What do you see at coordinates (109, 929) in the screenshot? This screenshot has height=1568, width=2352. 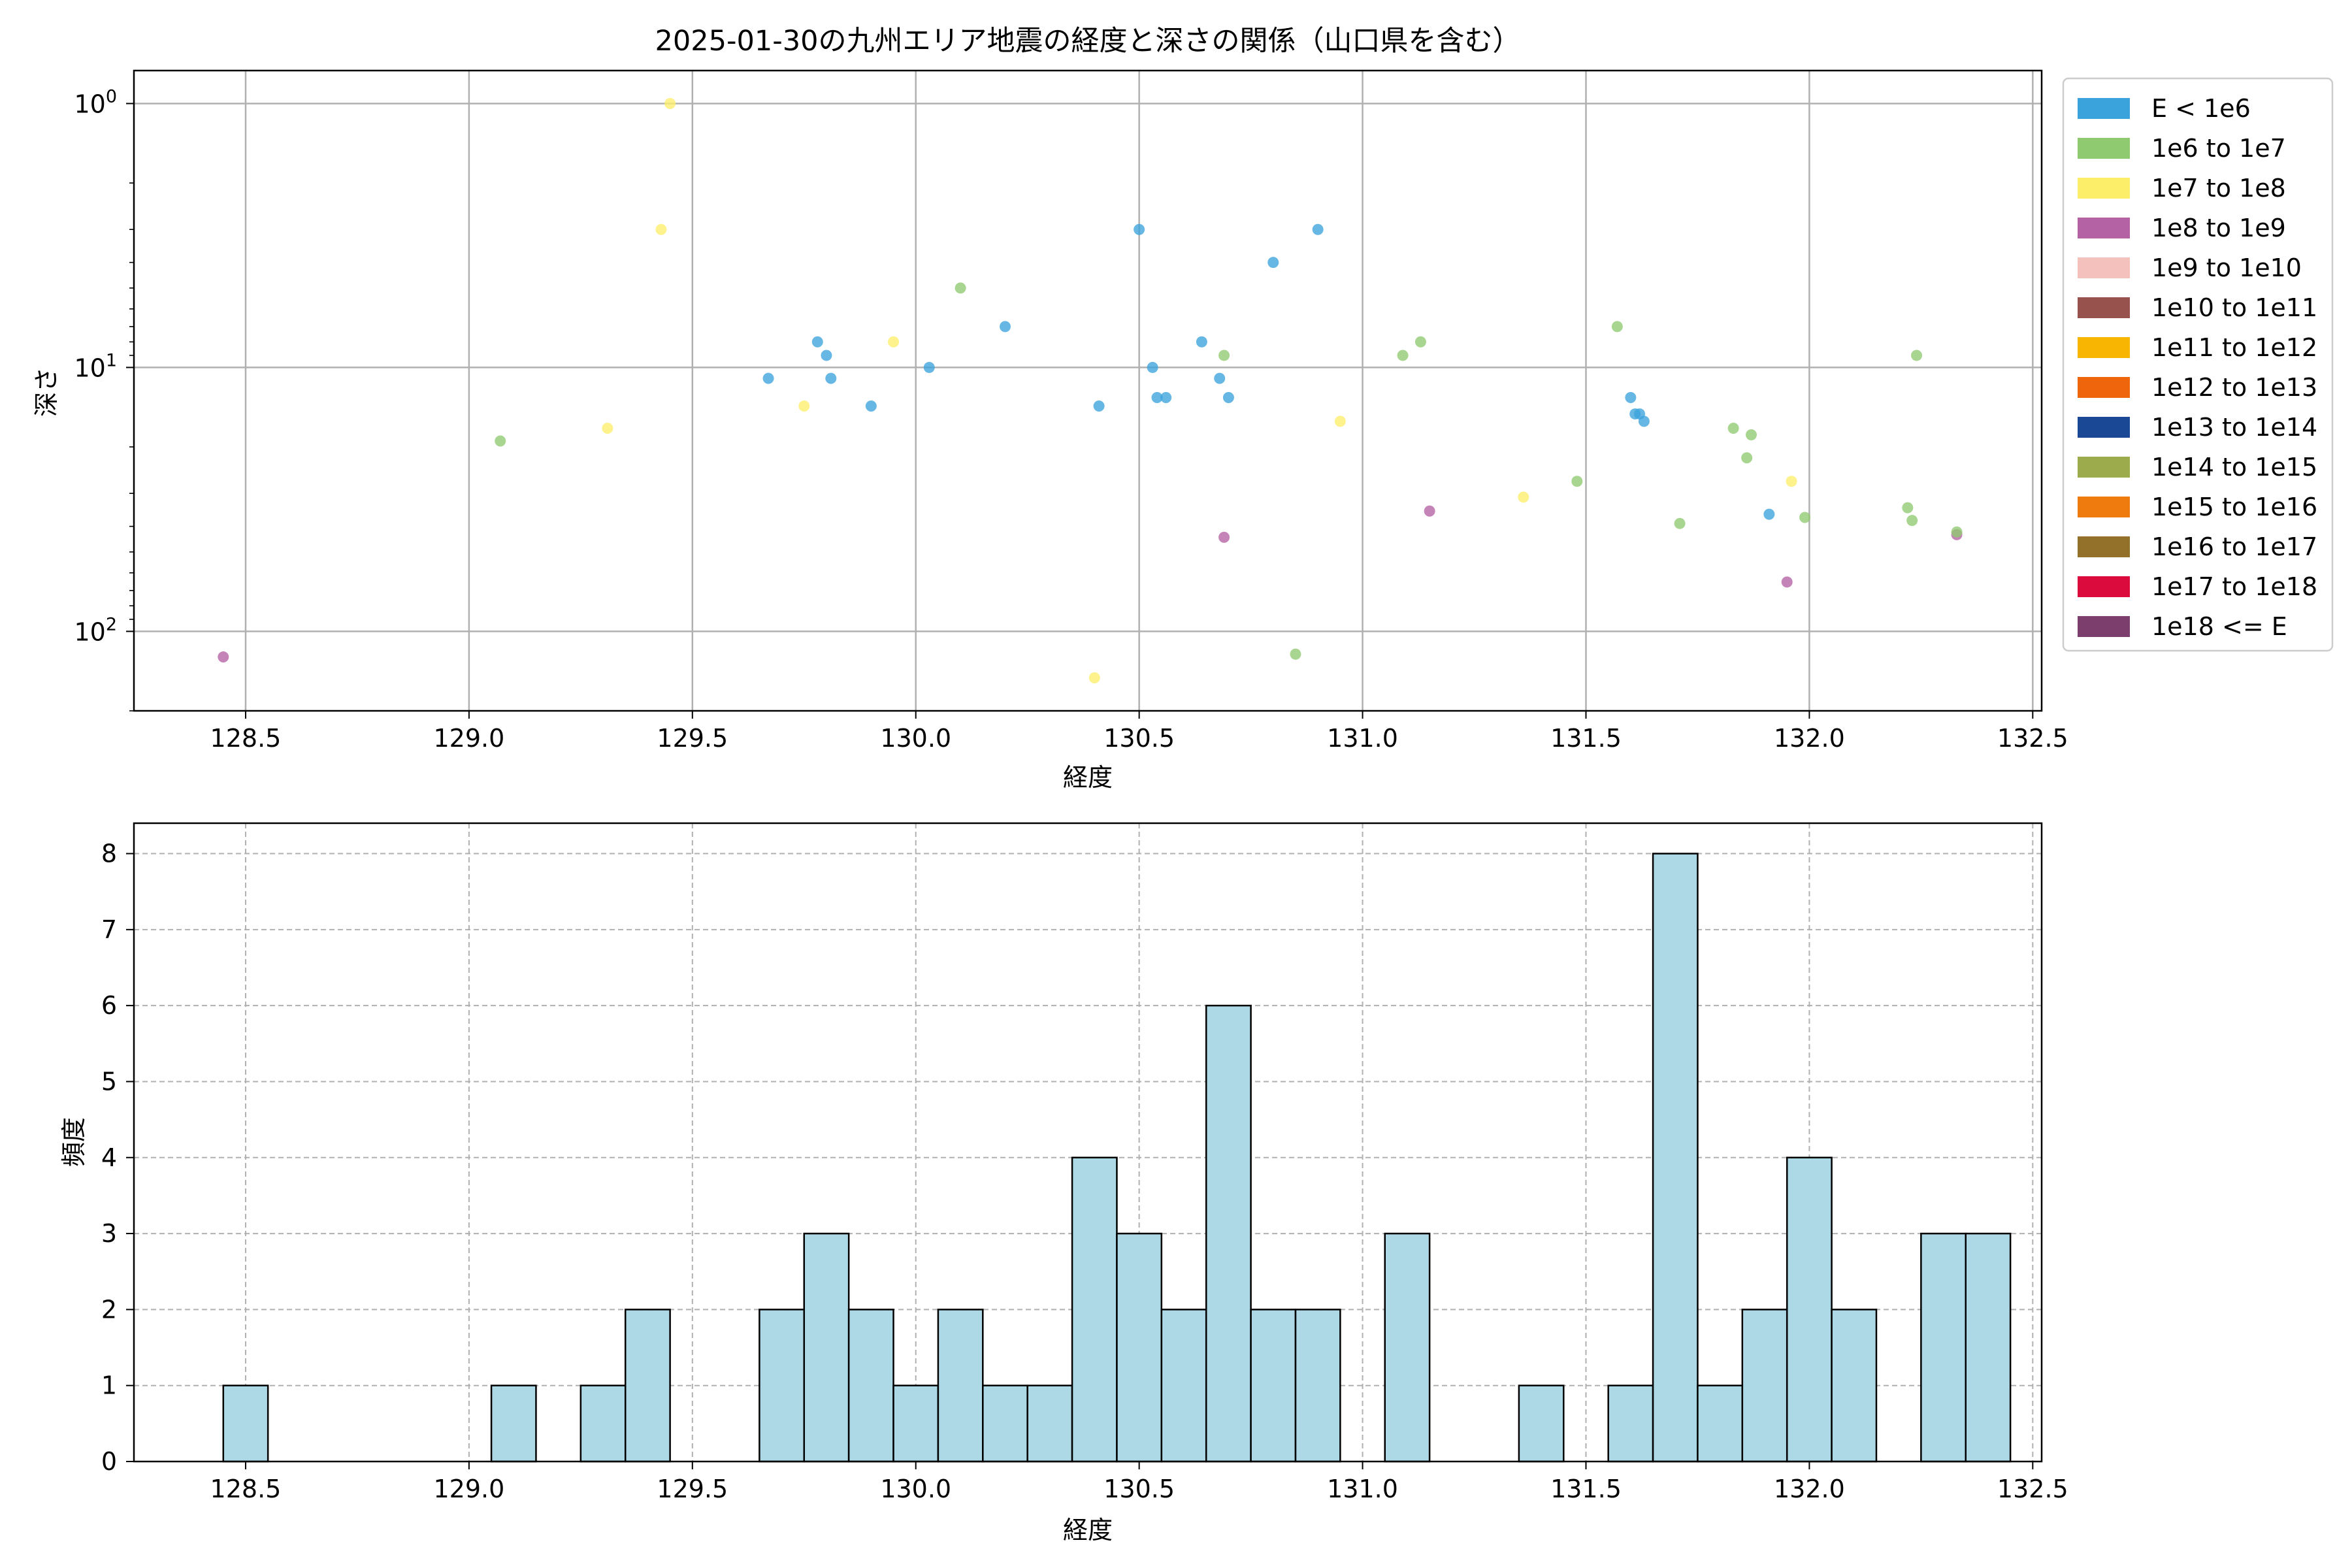 I see `histogram-y-tick-label: 7` at bounding box center [109, 929].